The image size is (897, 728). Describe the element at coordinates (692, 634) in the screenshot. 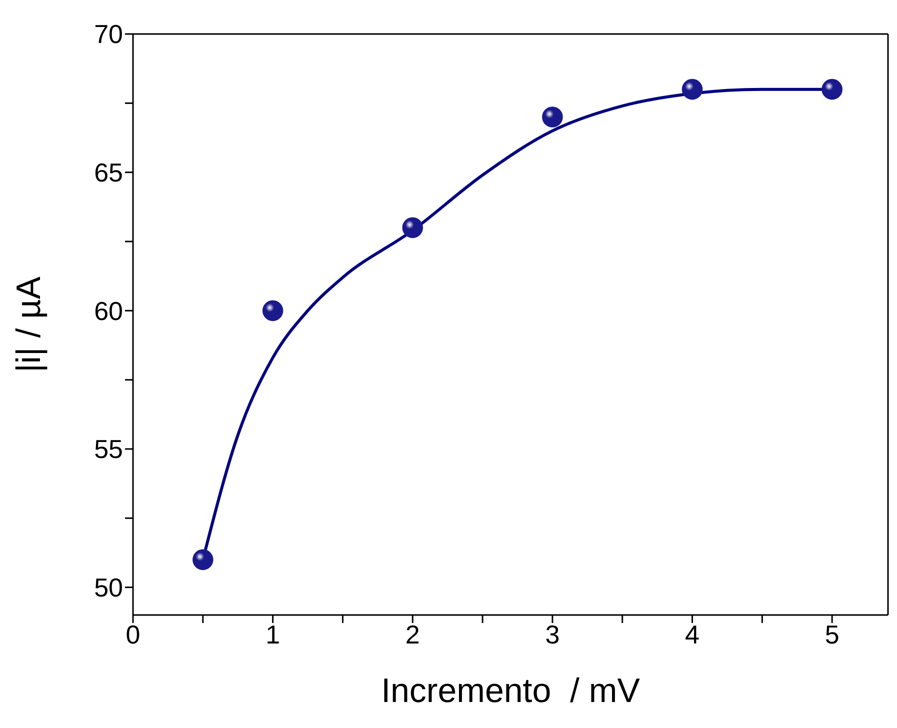

I see `x-tick-label: 4` at that location.